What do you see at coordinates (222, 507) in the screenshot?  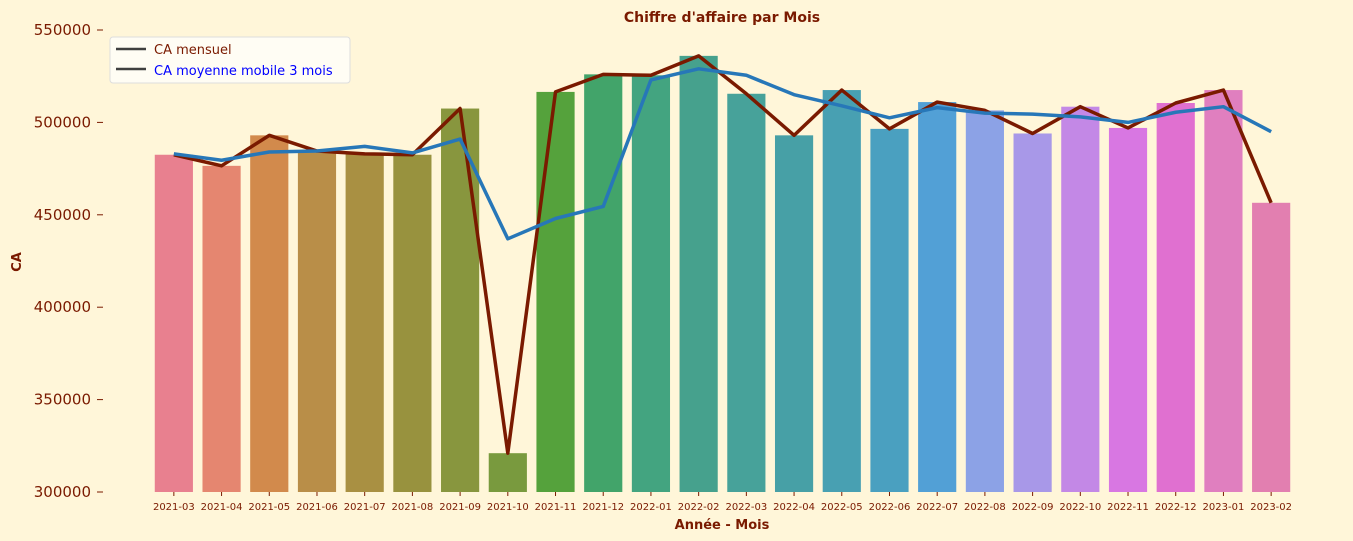 I see `x-tick-label: 2021-04` at bounding box center [222, 507].